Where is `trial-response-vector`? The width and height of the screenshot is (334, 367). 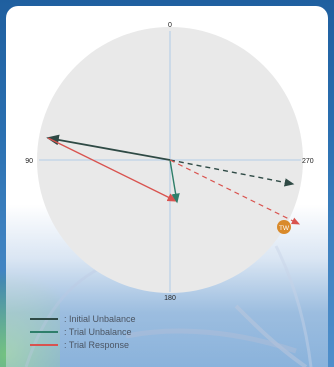
trial-response-vector is located at coordinates (112, 169).